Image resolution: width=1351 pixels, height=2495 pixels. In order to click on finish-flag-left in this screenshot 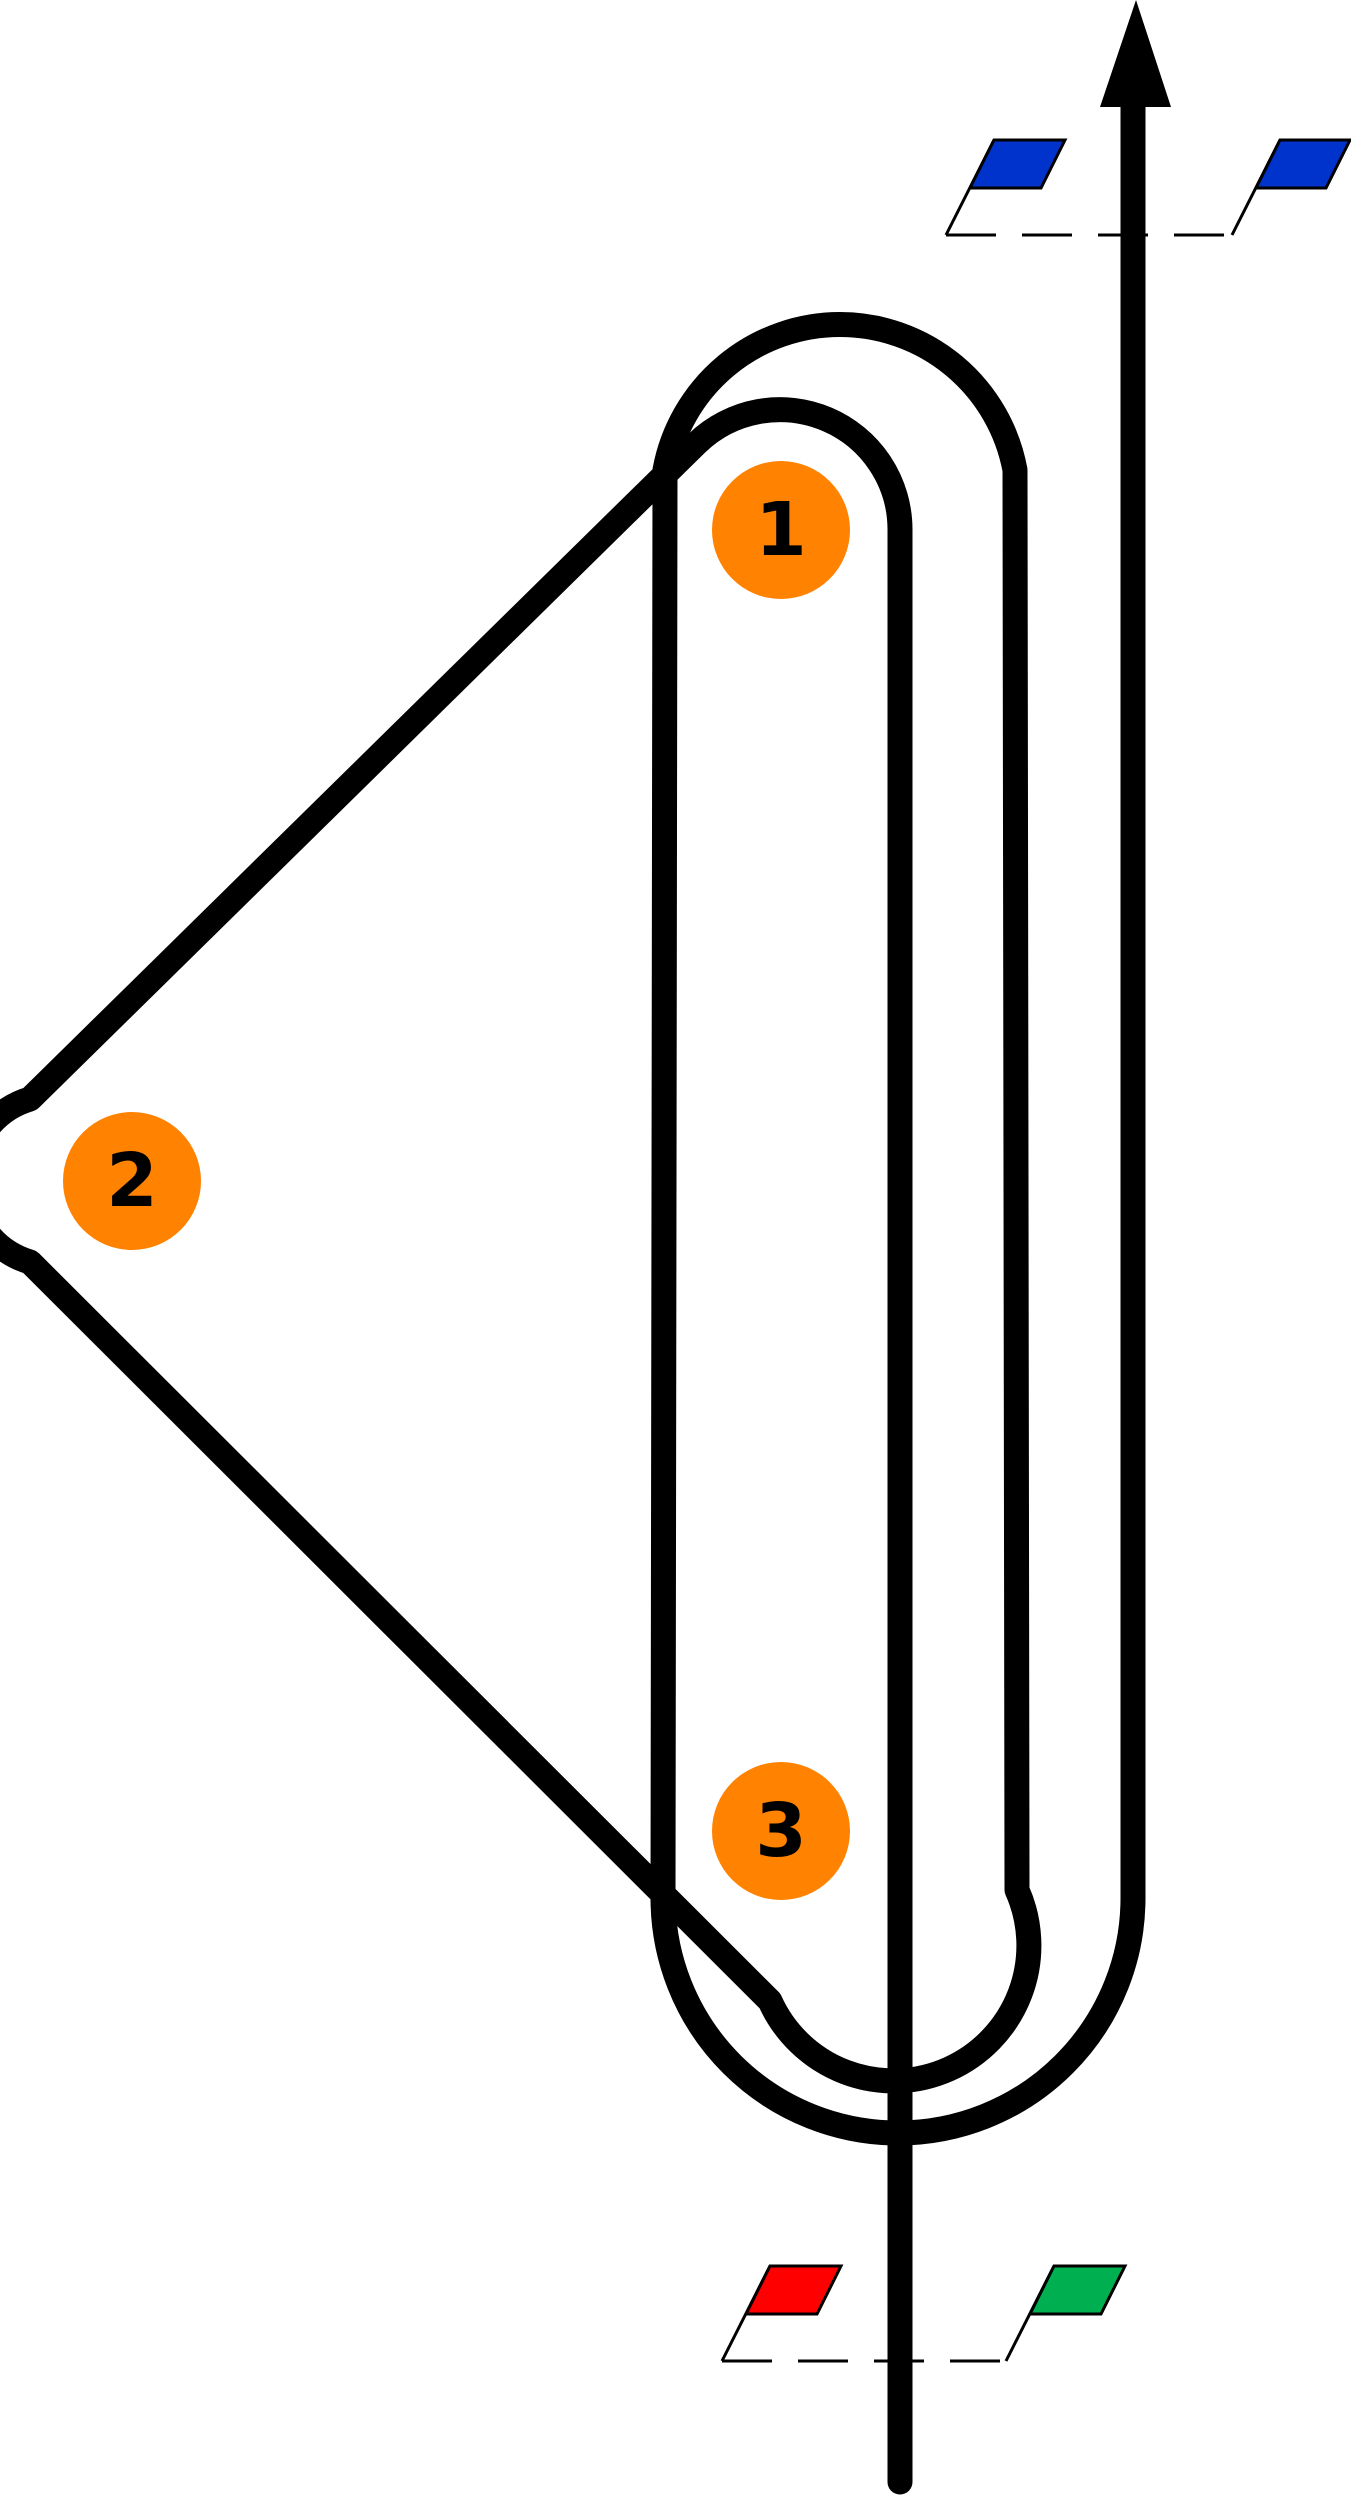, I will do `click(1006, 187)`.